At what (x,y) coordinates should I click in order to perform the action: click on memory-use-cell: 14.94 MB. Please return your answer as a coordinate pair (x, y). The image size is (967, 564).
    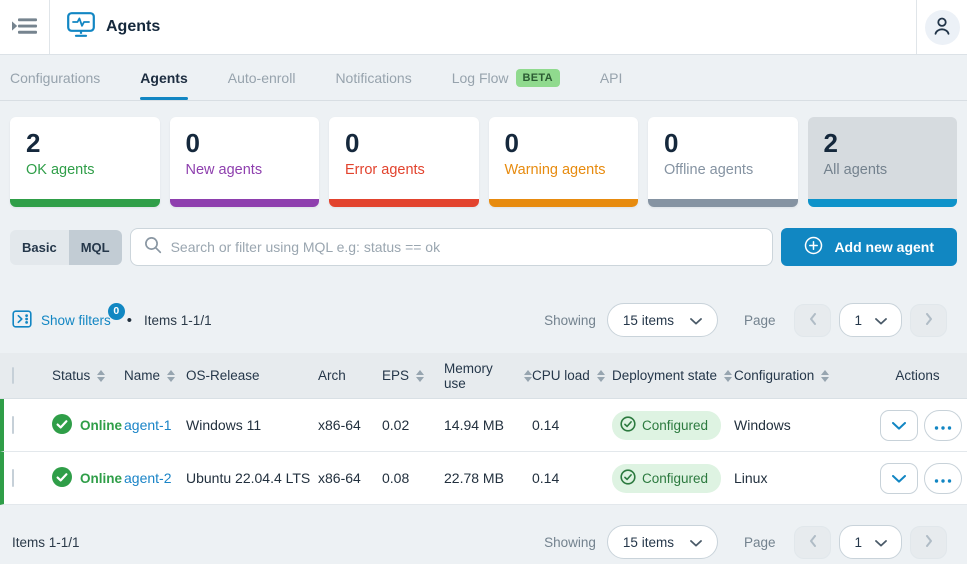
    Looking at the image, I should click on (474, 425).